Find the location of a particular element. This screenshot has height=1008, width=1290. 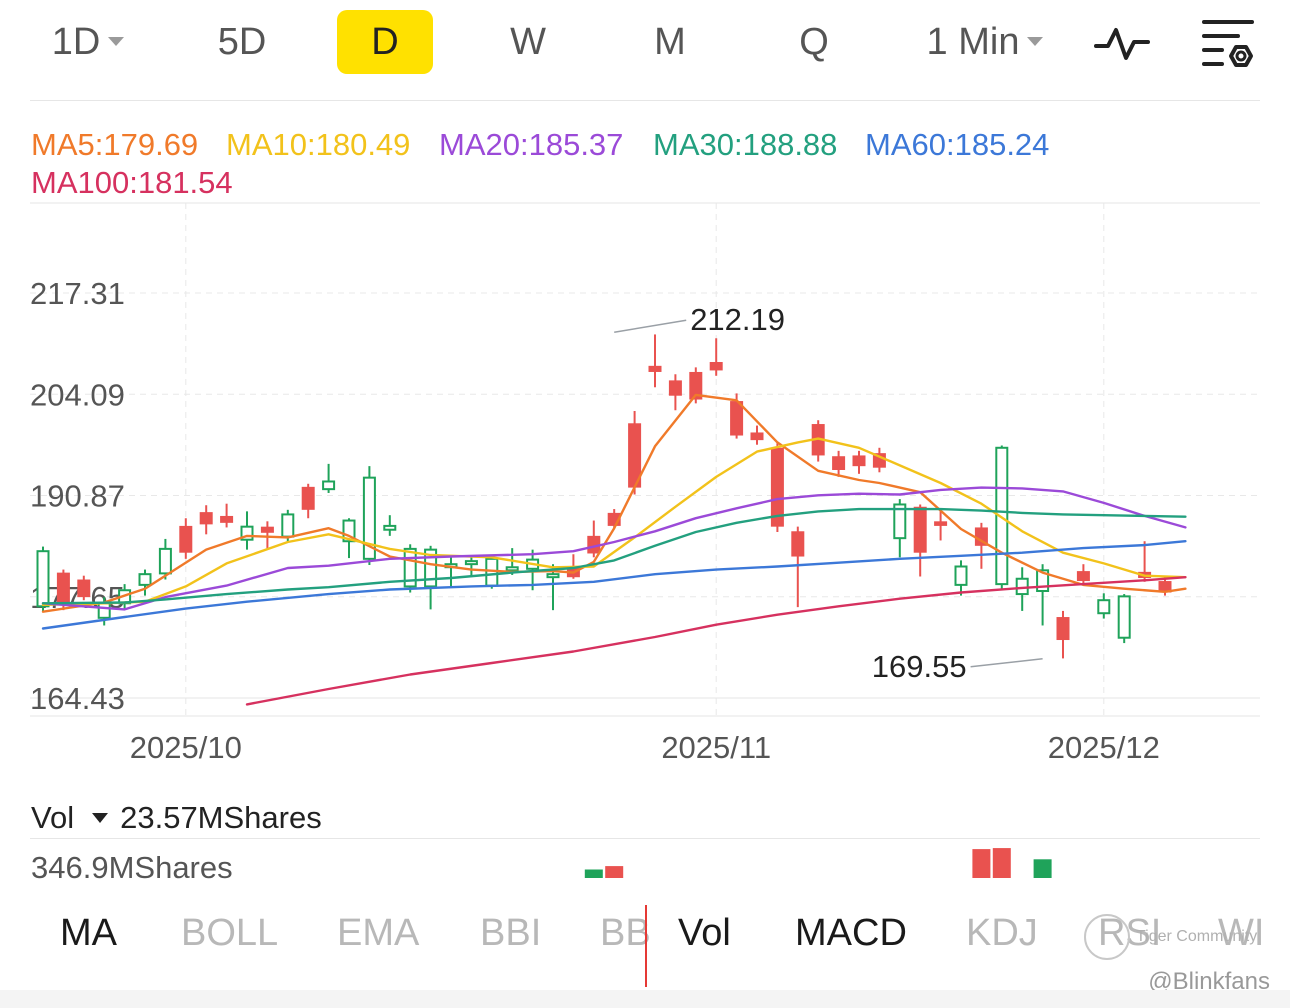

tab-kdj: KDJ is located at coordinates (1002, 933).